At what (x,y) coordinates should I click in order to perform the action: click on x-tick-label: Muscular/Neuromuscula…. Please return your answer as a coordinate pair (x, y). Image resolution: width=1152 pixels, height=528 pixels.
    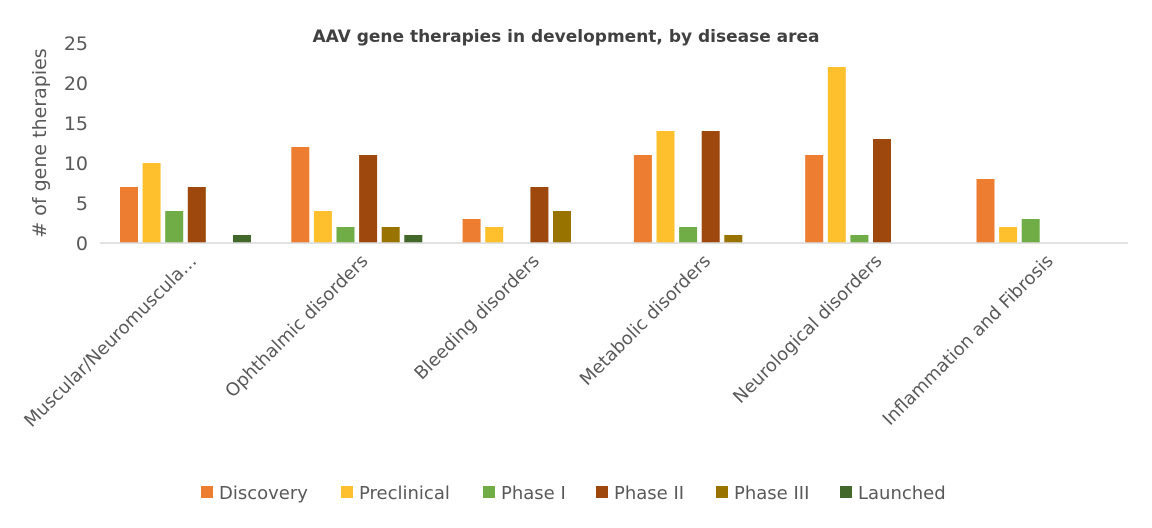
    Looking at the image, I should click on (110, 341).